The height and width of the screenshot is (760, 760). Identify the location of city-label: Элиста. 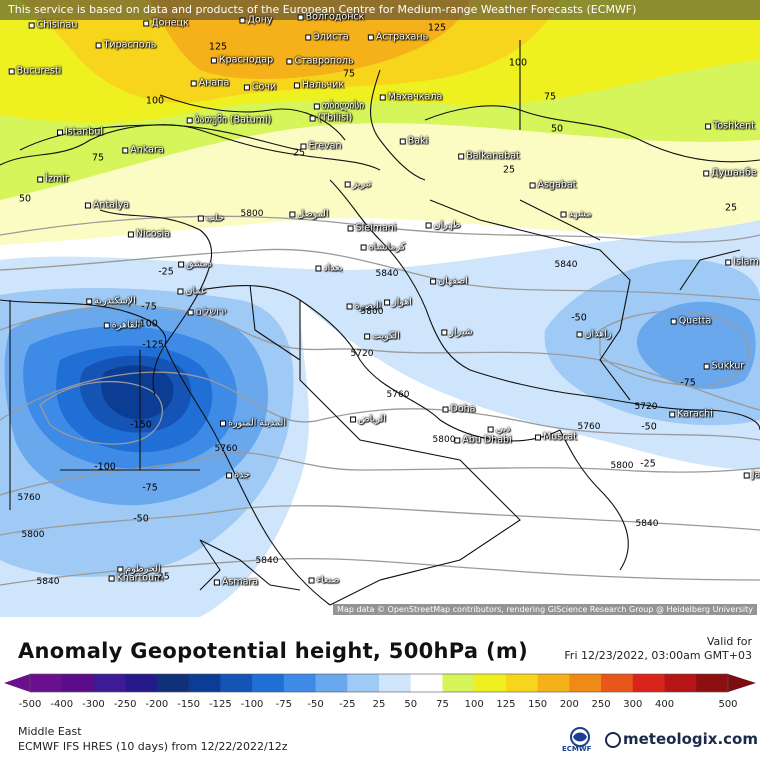
(326, 37).